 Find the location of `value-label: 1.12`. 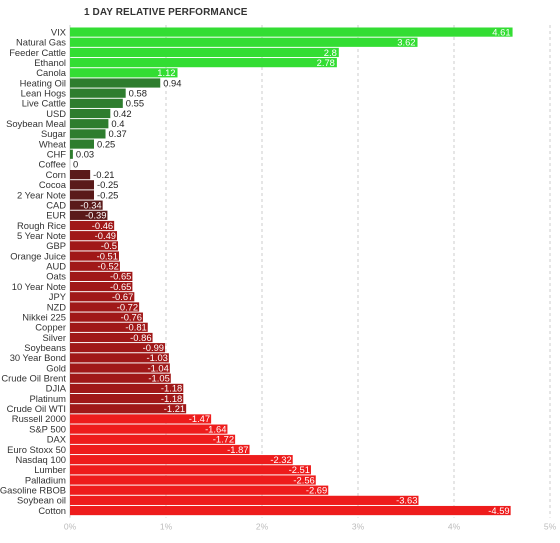

value-label: 1.12 is located at coordinates (166, 72).